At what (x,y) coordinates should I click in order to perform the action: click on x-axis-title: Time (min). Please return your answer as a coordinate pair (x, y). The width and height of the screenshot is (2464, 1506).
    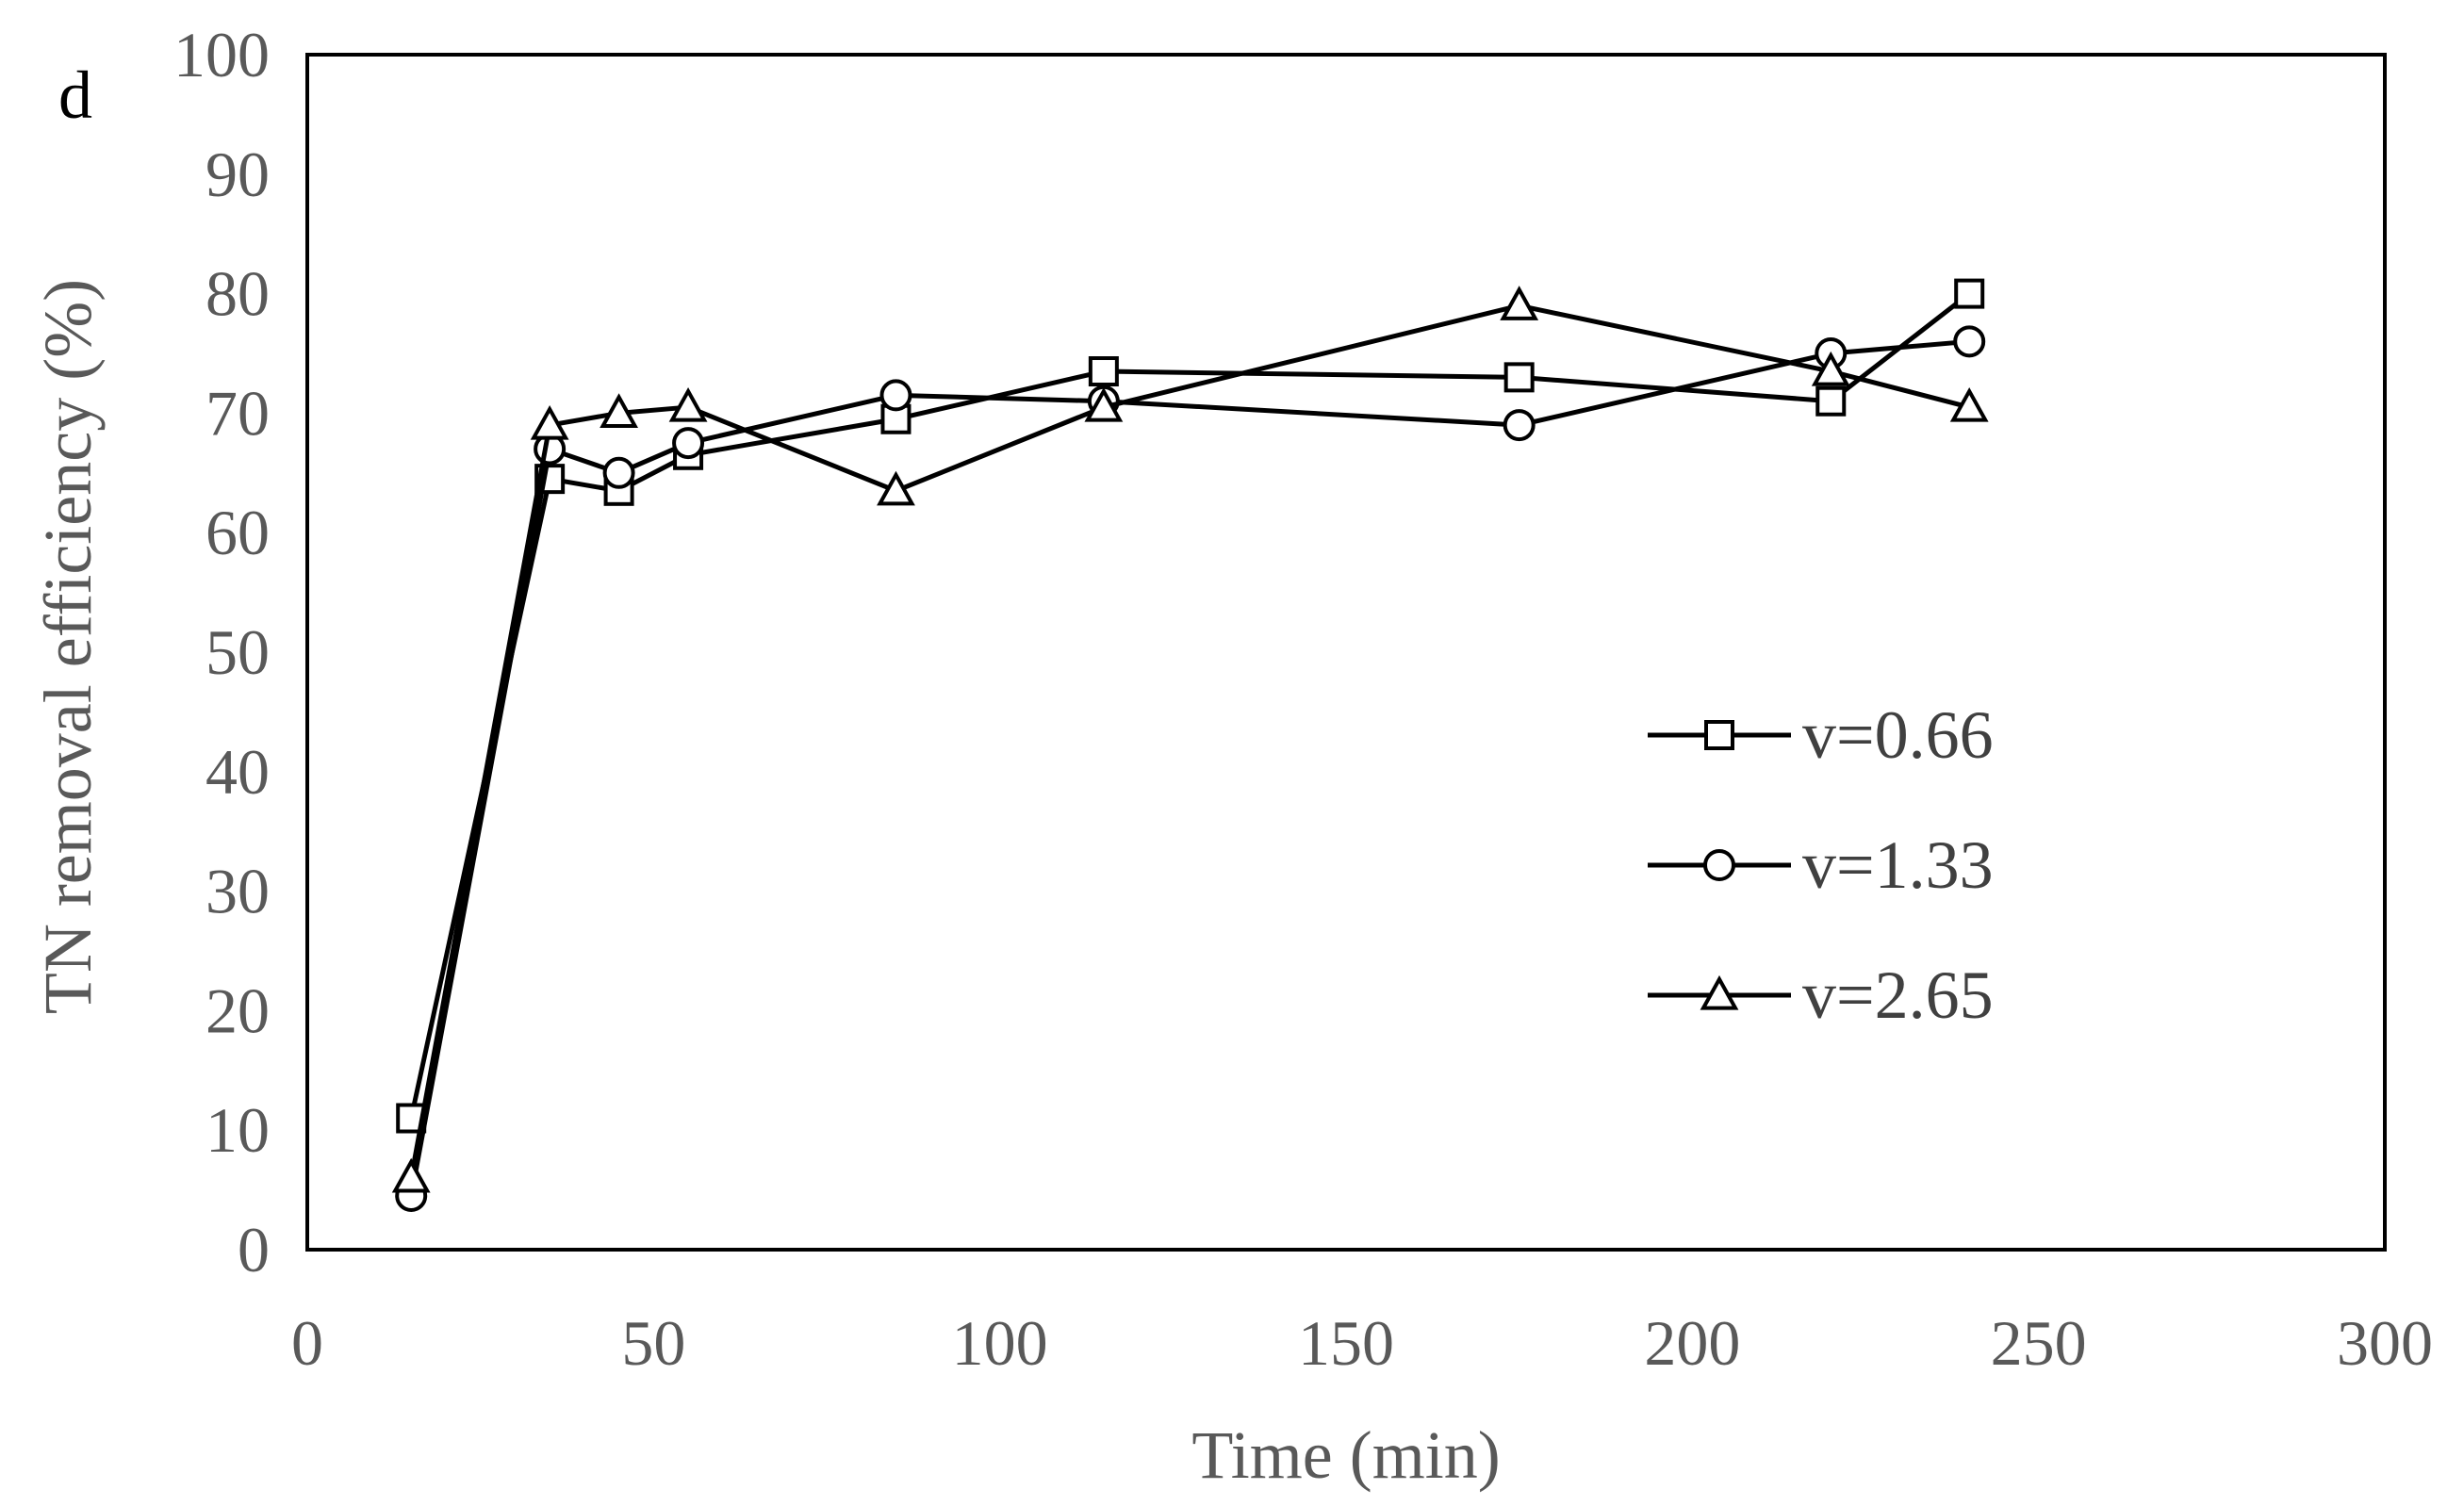
    Looking at the image, I should click on (1345, 1455).